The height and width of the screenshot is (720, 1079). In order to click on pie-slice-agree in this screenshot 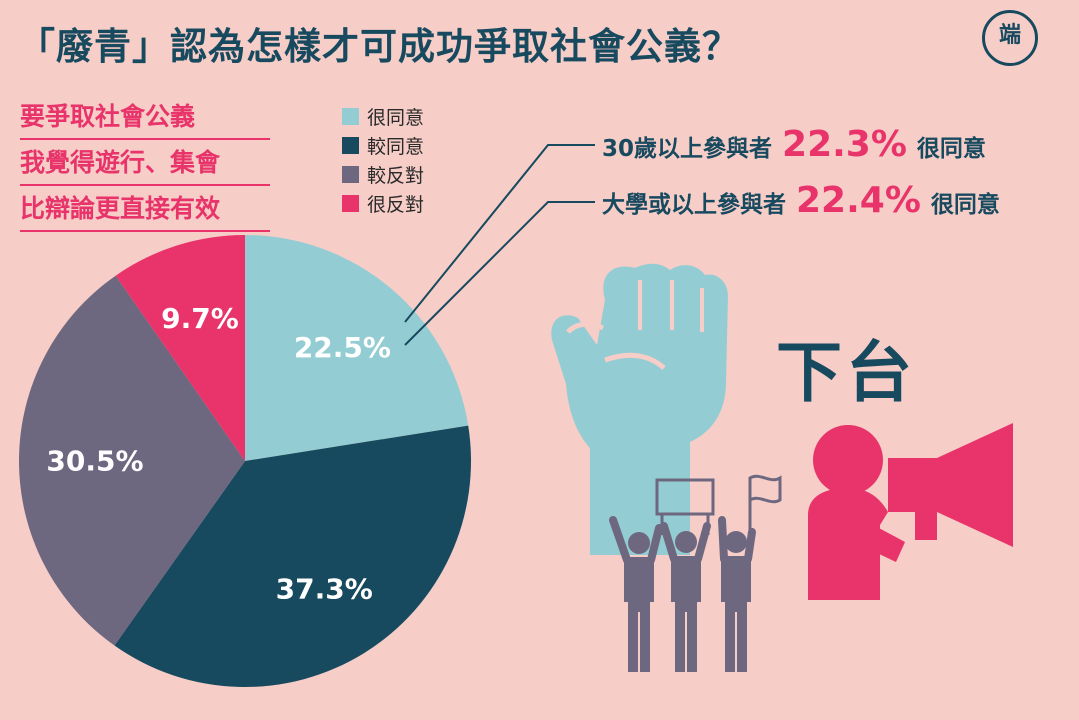, I will do `click(293, 556)`.